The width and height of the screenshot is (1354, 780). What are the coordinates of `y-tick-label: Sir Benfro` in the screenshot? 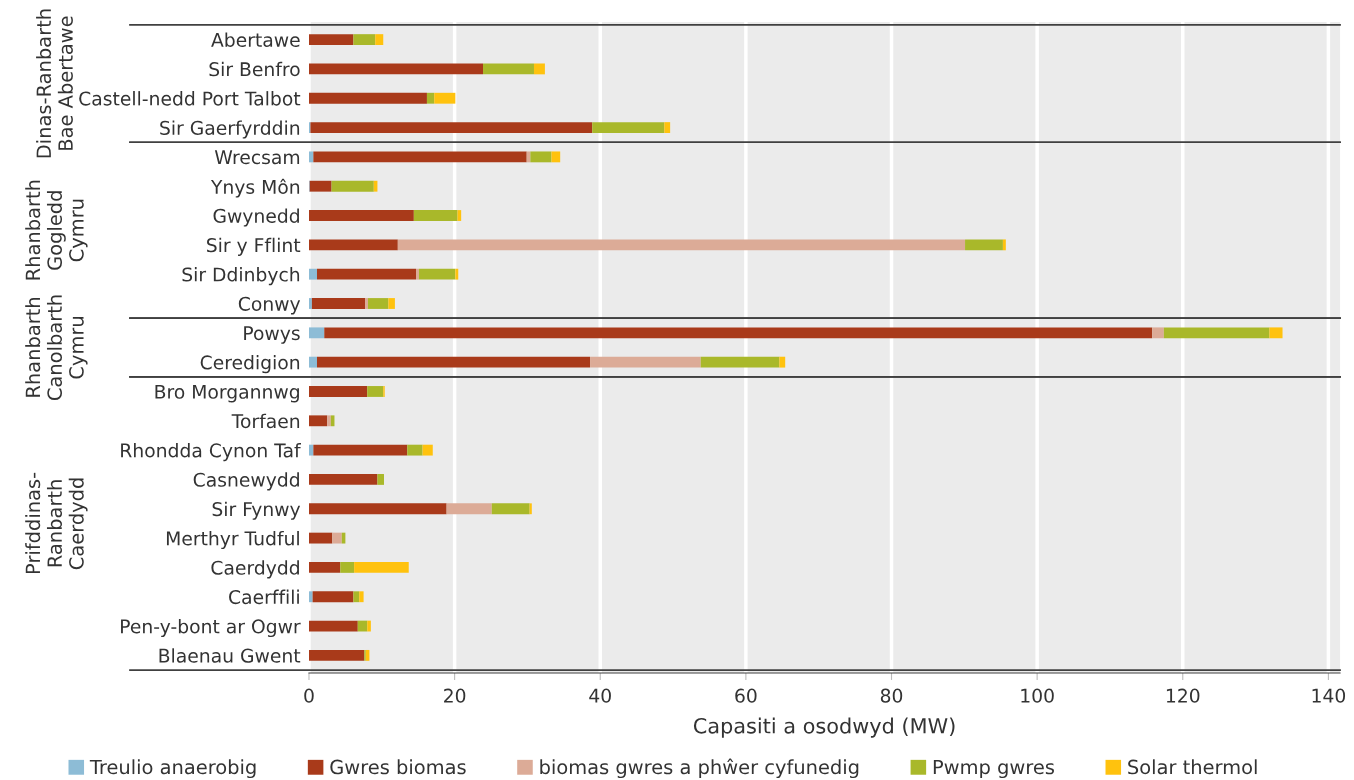 It's located at (254, 69).